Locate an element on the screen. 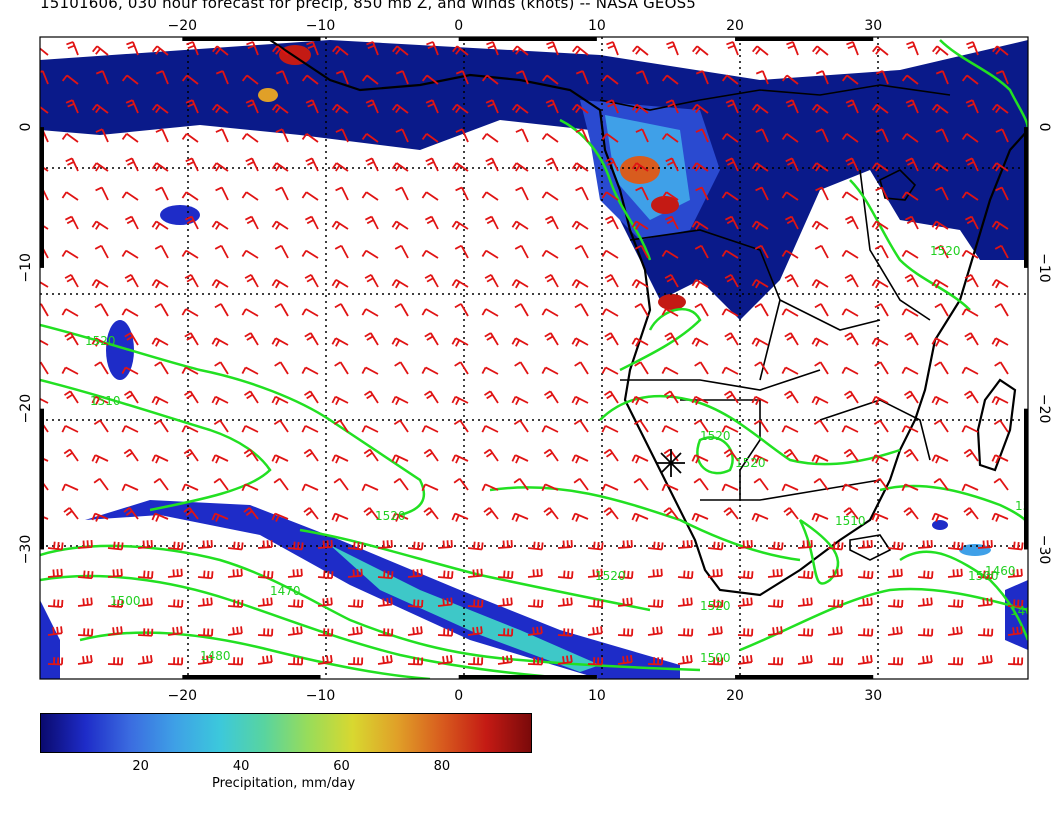  lon-tick-label: 20 is located at coordinates (735, 696).